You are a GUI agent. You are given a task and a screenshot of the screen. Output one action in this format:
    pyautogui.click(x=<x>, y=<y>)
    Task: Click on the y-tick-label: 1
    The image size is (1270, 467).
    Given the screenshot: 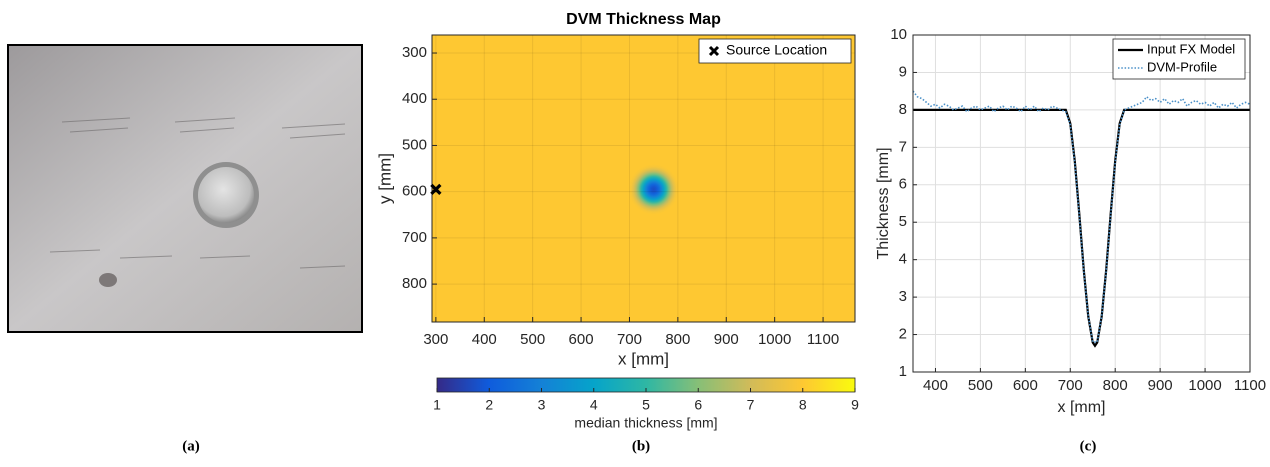 What is the action you would take?
    pyautogui.click(x=903, y=371)
    